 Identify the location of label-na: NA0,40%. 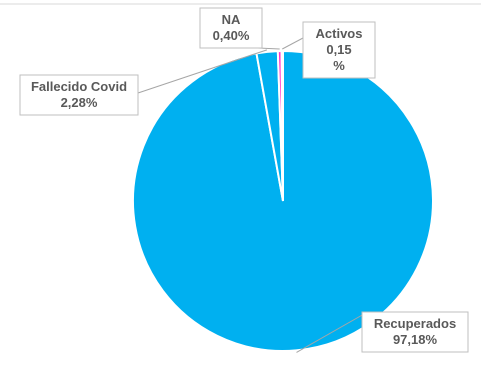
(231, 28).